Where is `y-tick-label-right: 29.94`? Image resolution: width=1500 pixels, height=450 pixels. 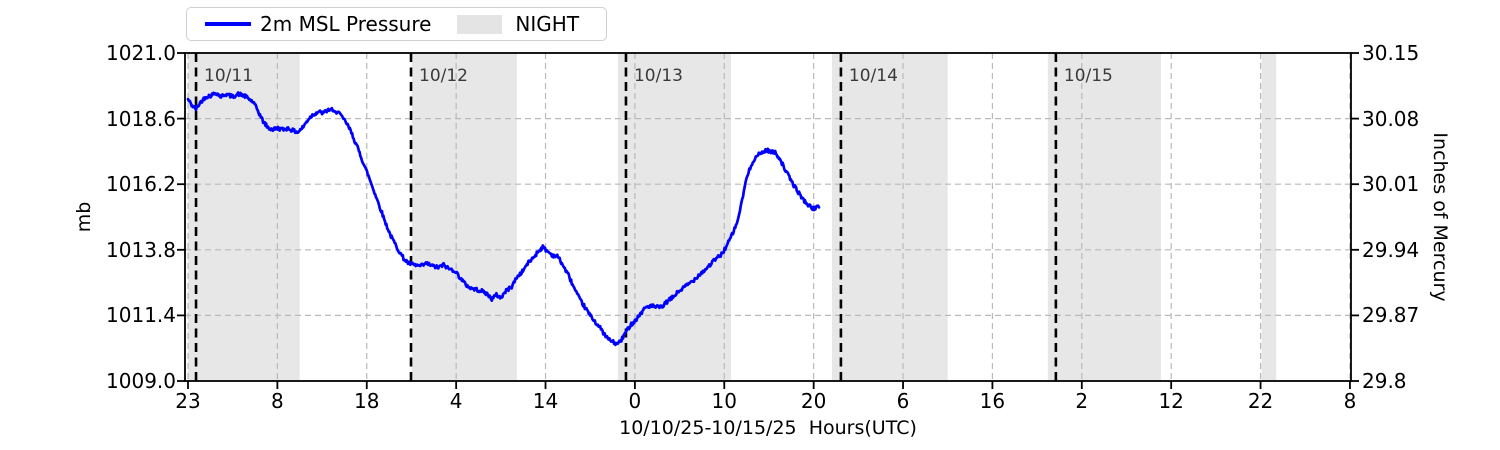 y-tick-label-right: 29.94 is located at coordinates (1391, 249).